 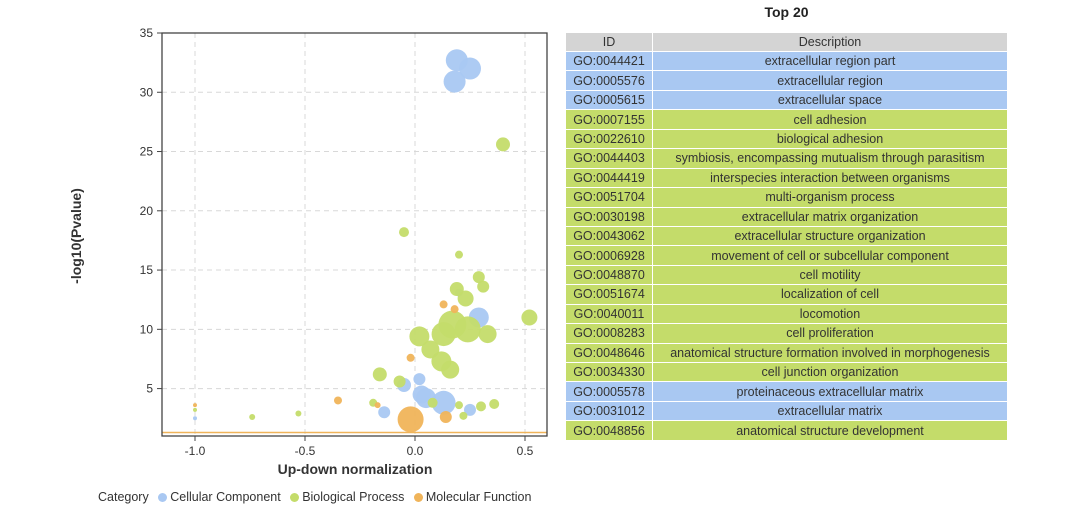 What do you see at coordinates (355, 469) in the screenshot?
I see `x-axis-title: Up-down normalization` at bounding box center [355, 469].